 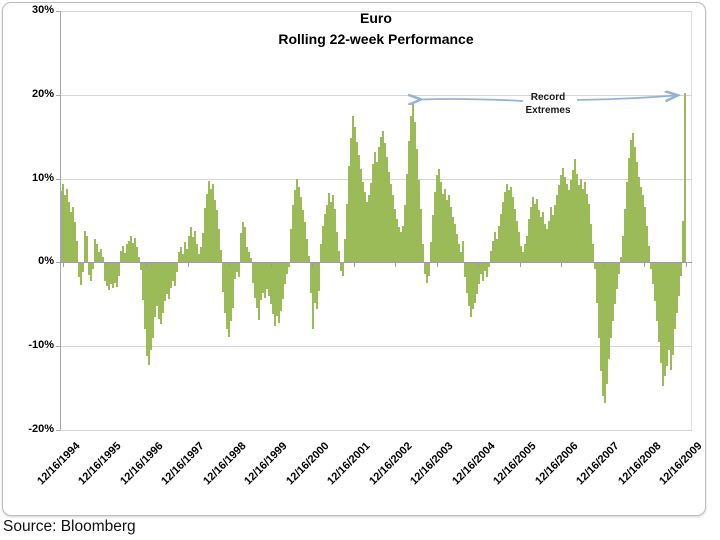 I want to click on y-axis-label: 0%, so click(x=46, y=261).